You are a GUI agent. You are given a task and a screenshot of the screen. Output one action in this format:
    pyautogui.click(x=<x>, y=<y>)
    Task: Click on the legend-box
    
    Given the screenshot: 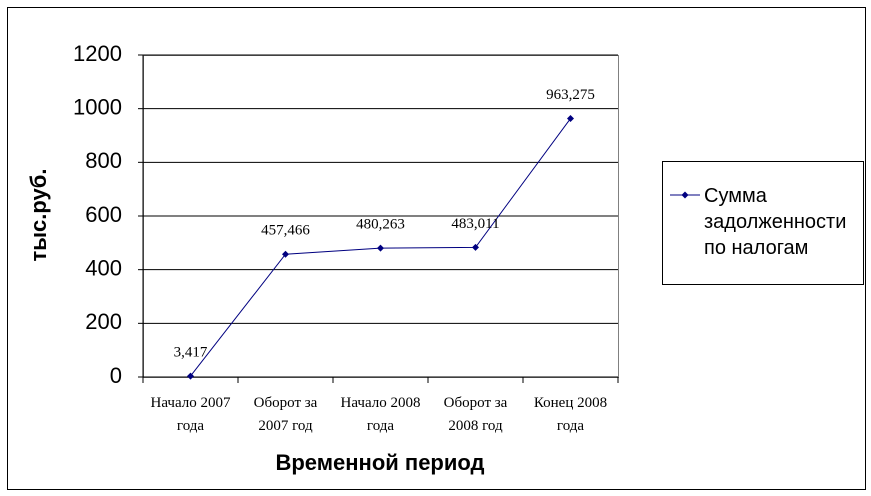 What is the action you would take?
    pyautogui.click(x=763, y=223)
    